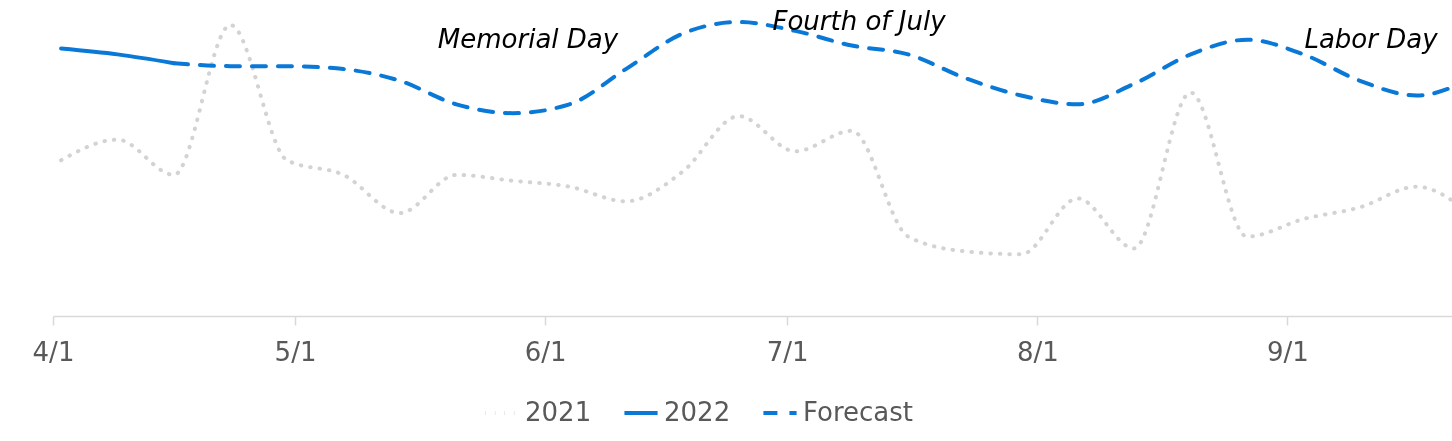 The height and width of the screenshot is (441, 1452). What do you see at coordinates (1037, 351) in the screenshot?
I see `x-tick-label: 8/1` at bounding box center [1037, 351].